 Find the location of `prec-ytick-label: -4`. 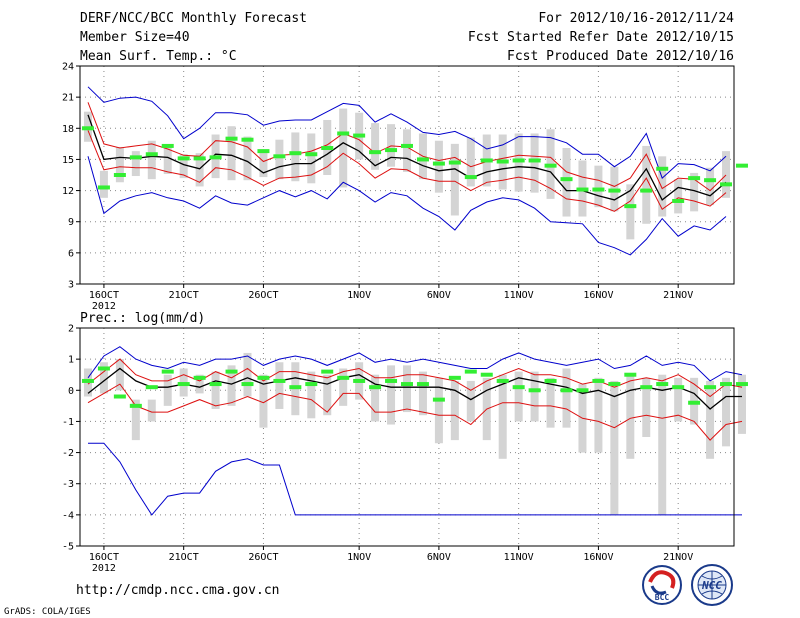

prec-ytick-label: -4 is located at coordinates (68, 515).